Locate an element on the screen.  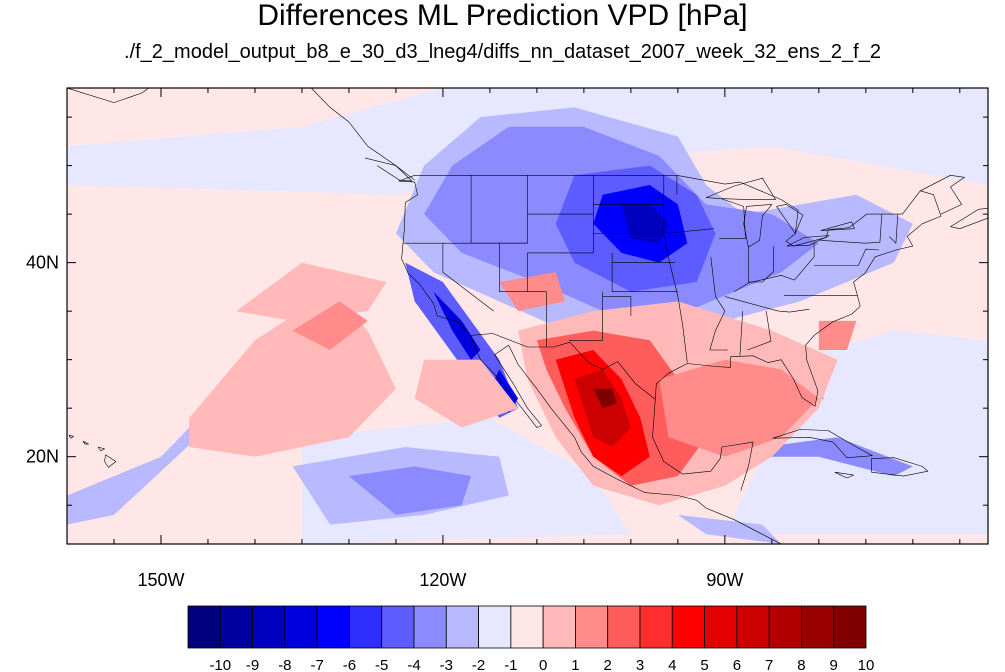
colorbar-label: 6 is located at coordinates (737, 664).